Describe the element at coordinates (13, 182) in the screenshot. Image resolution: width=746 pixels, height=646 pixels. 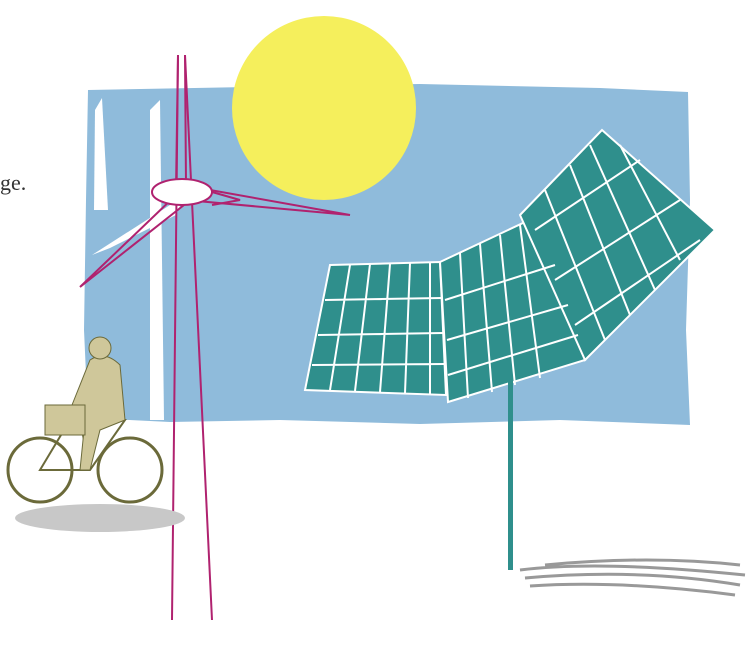
I see `text-fragment: ge.` at that location.